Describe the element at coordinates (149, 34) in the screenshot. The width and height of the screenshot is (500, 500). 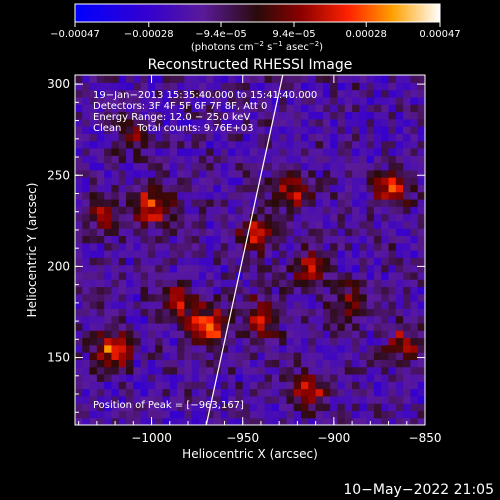
I see `colorbar-tick-label: −0.00028` at that location.